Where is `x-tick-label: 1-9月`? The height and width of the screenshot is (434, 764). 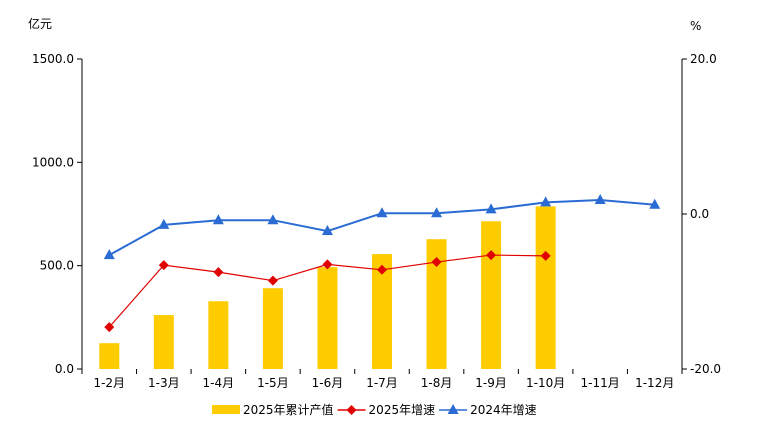 x-tick-label: 1-9月 is located at coordinates (491, 383).